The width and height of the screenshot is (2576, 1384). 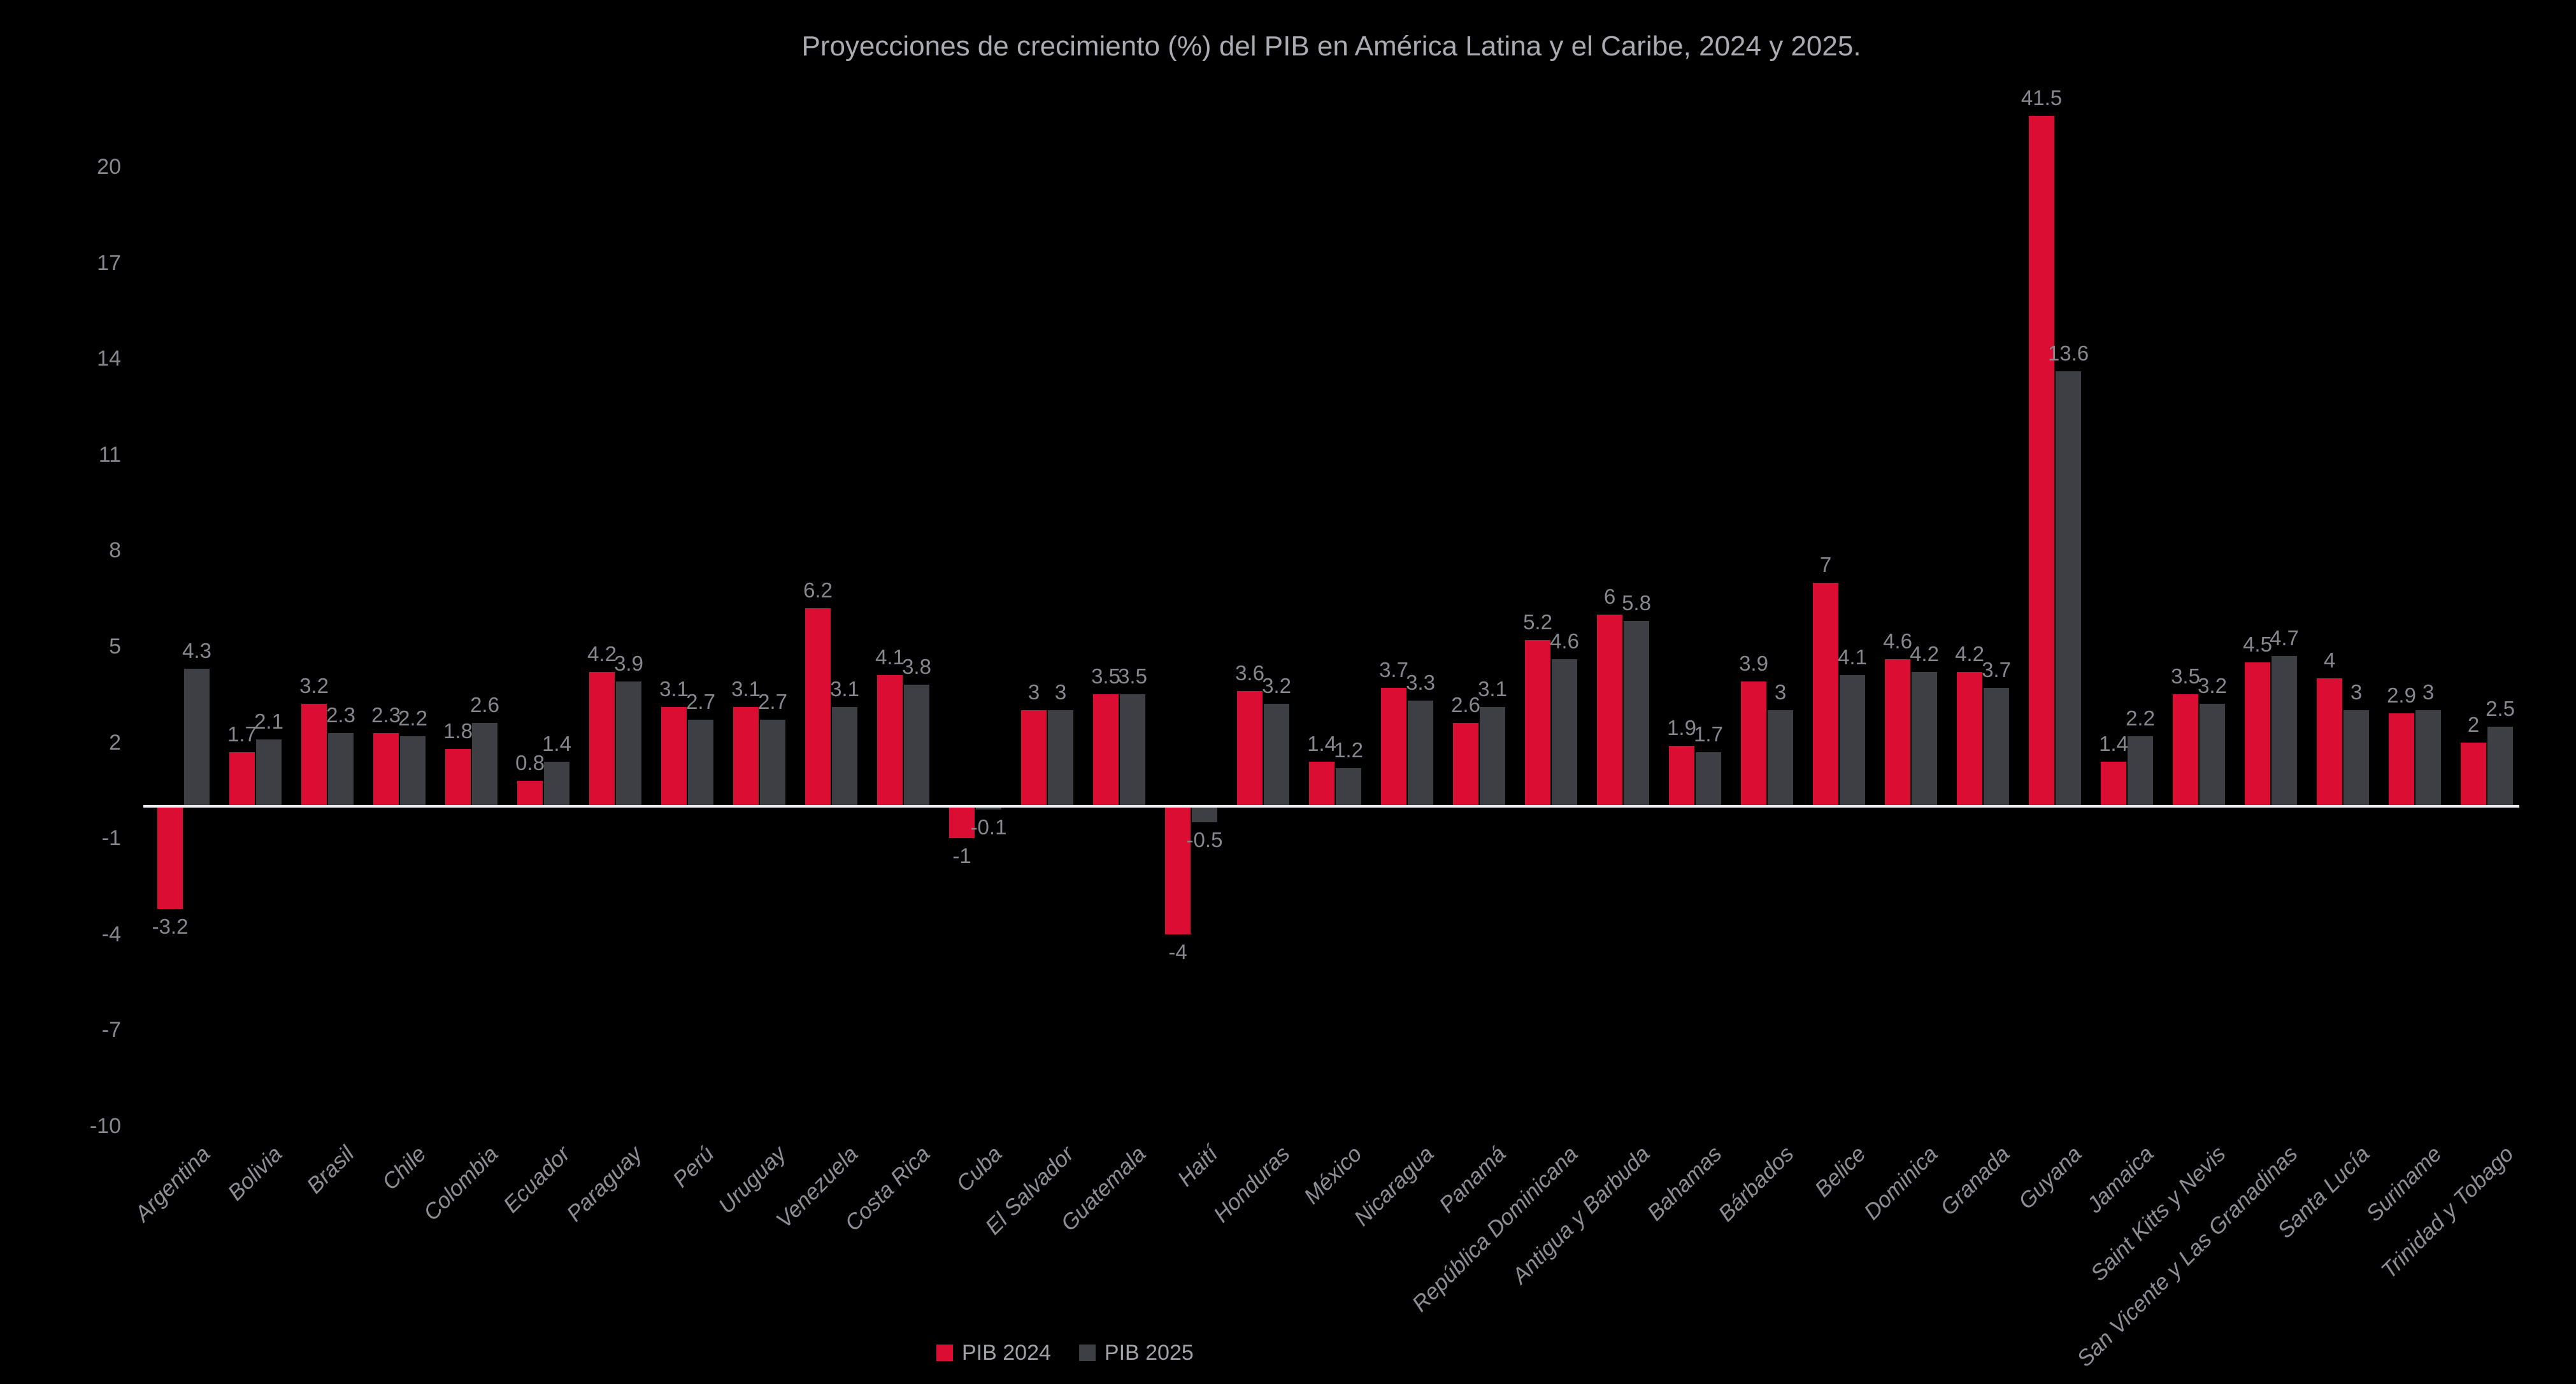 What do you see at coordinates (989, 827) in the screenshot?
I see `bar-value-label: -0.1` at bounding box center [989, 827].